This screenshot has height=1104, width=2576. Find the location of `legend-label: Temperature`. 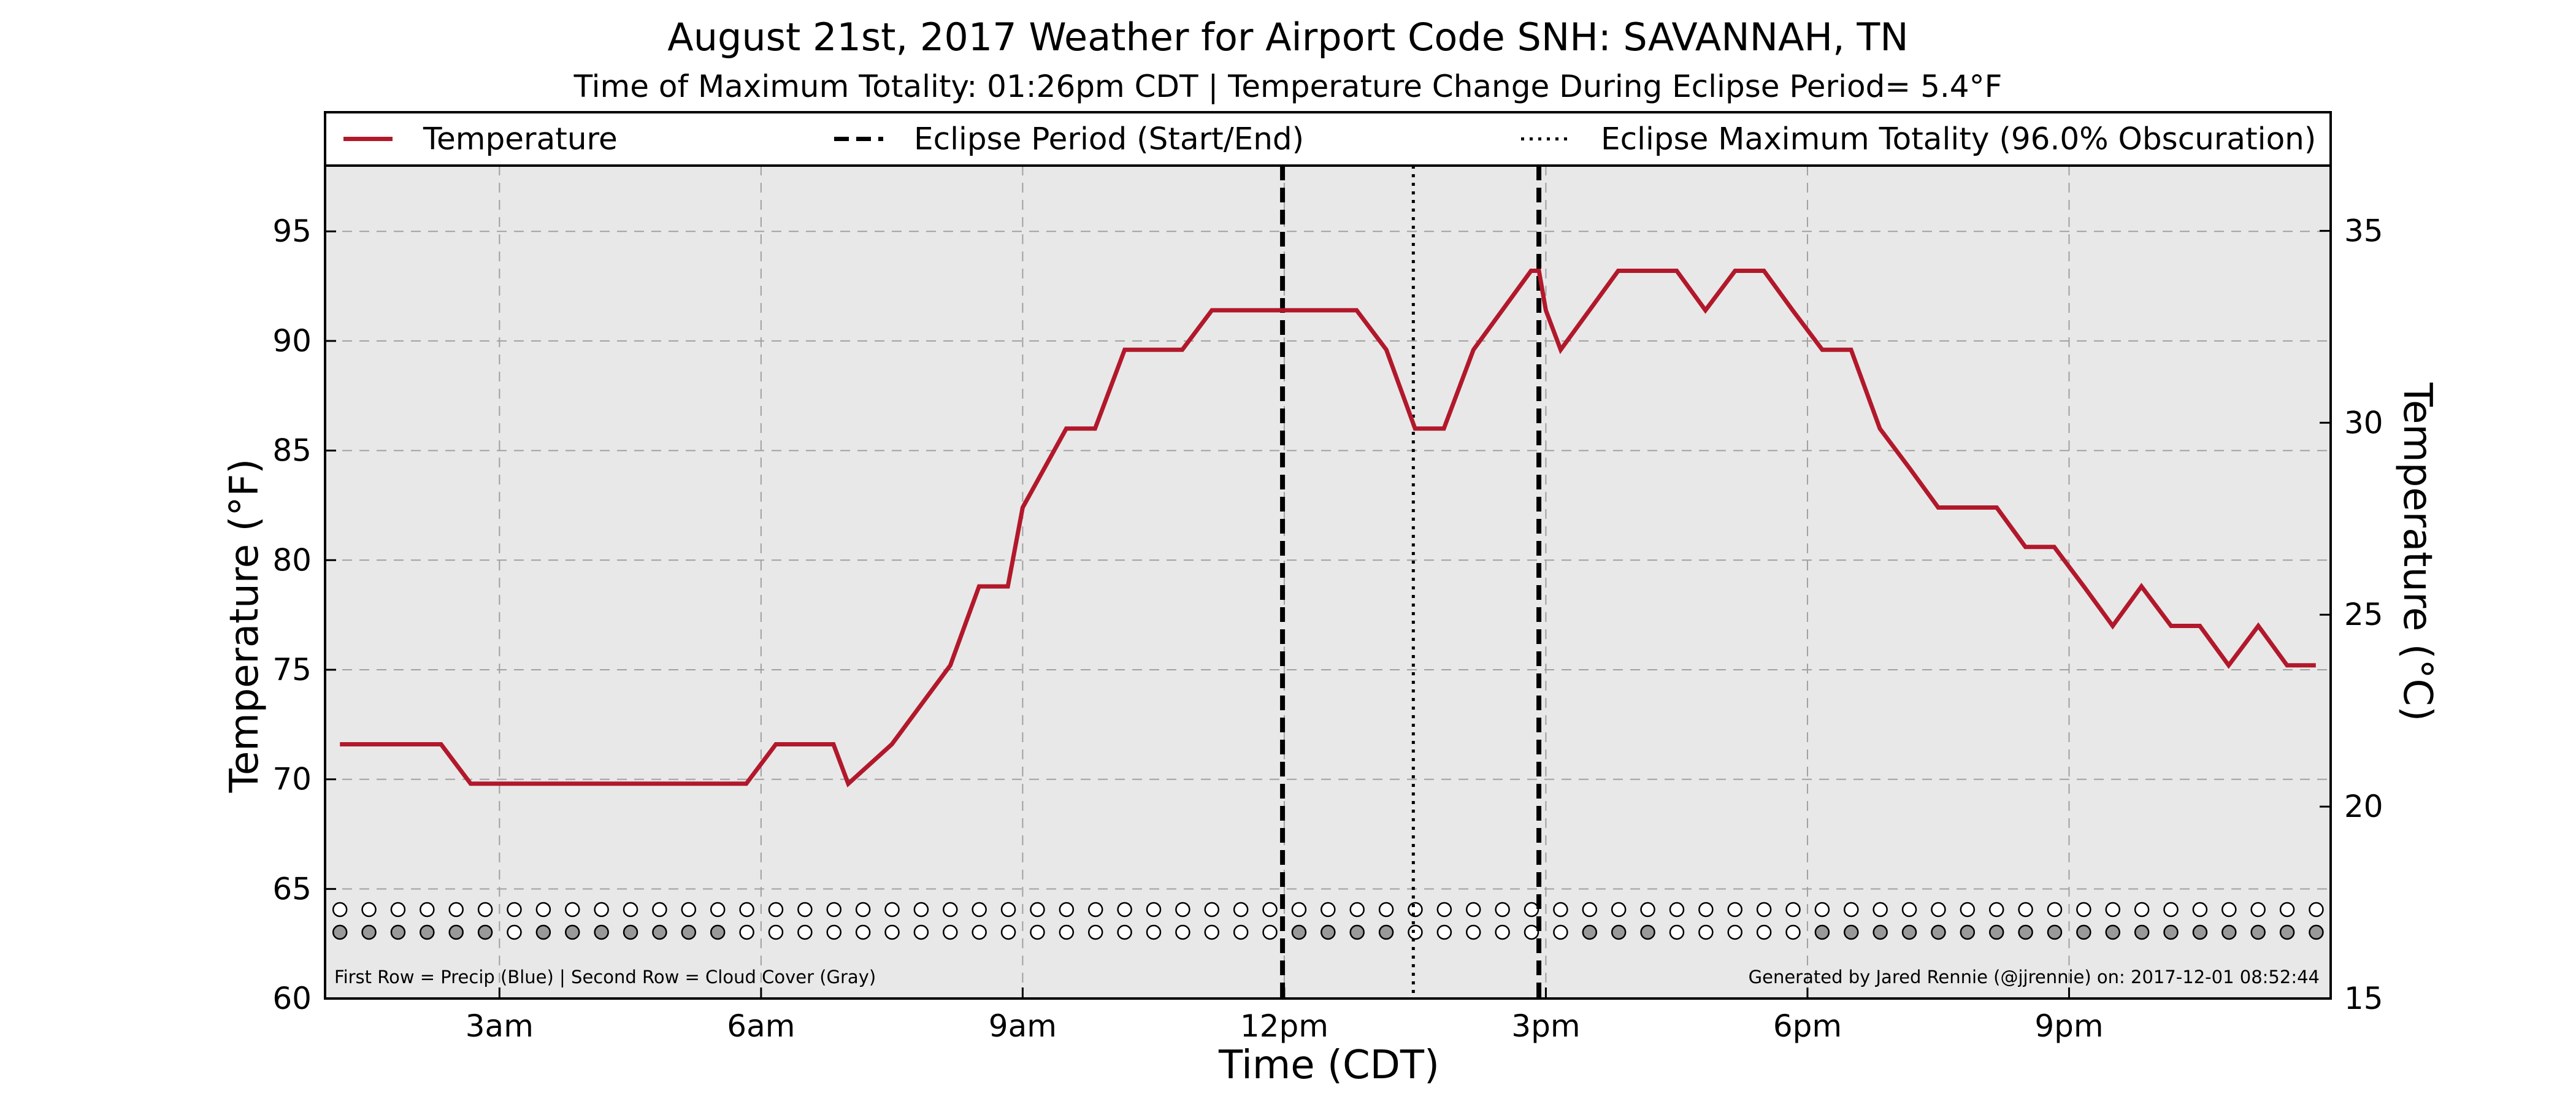

legend-label: Temperature is located at coordinates (520, 139).